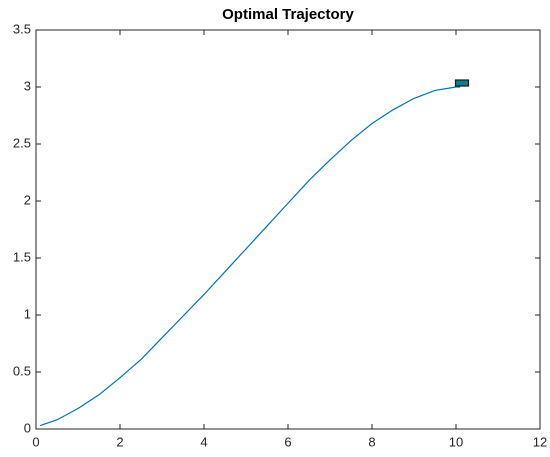 The height and width of the screenshot is (457, 550). Describe the element at coordinates (22, 28) in the screenshot. I see `y-tick-label: 3.5` at that location.